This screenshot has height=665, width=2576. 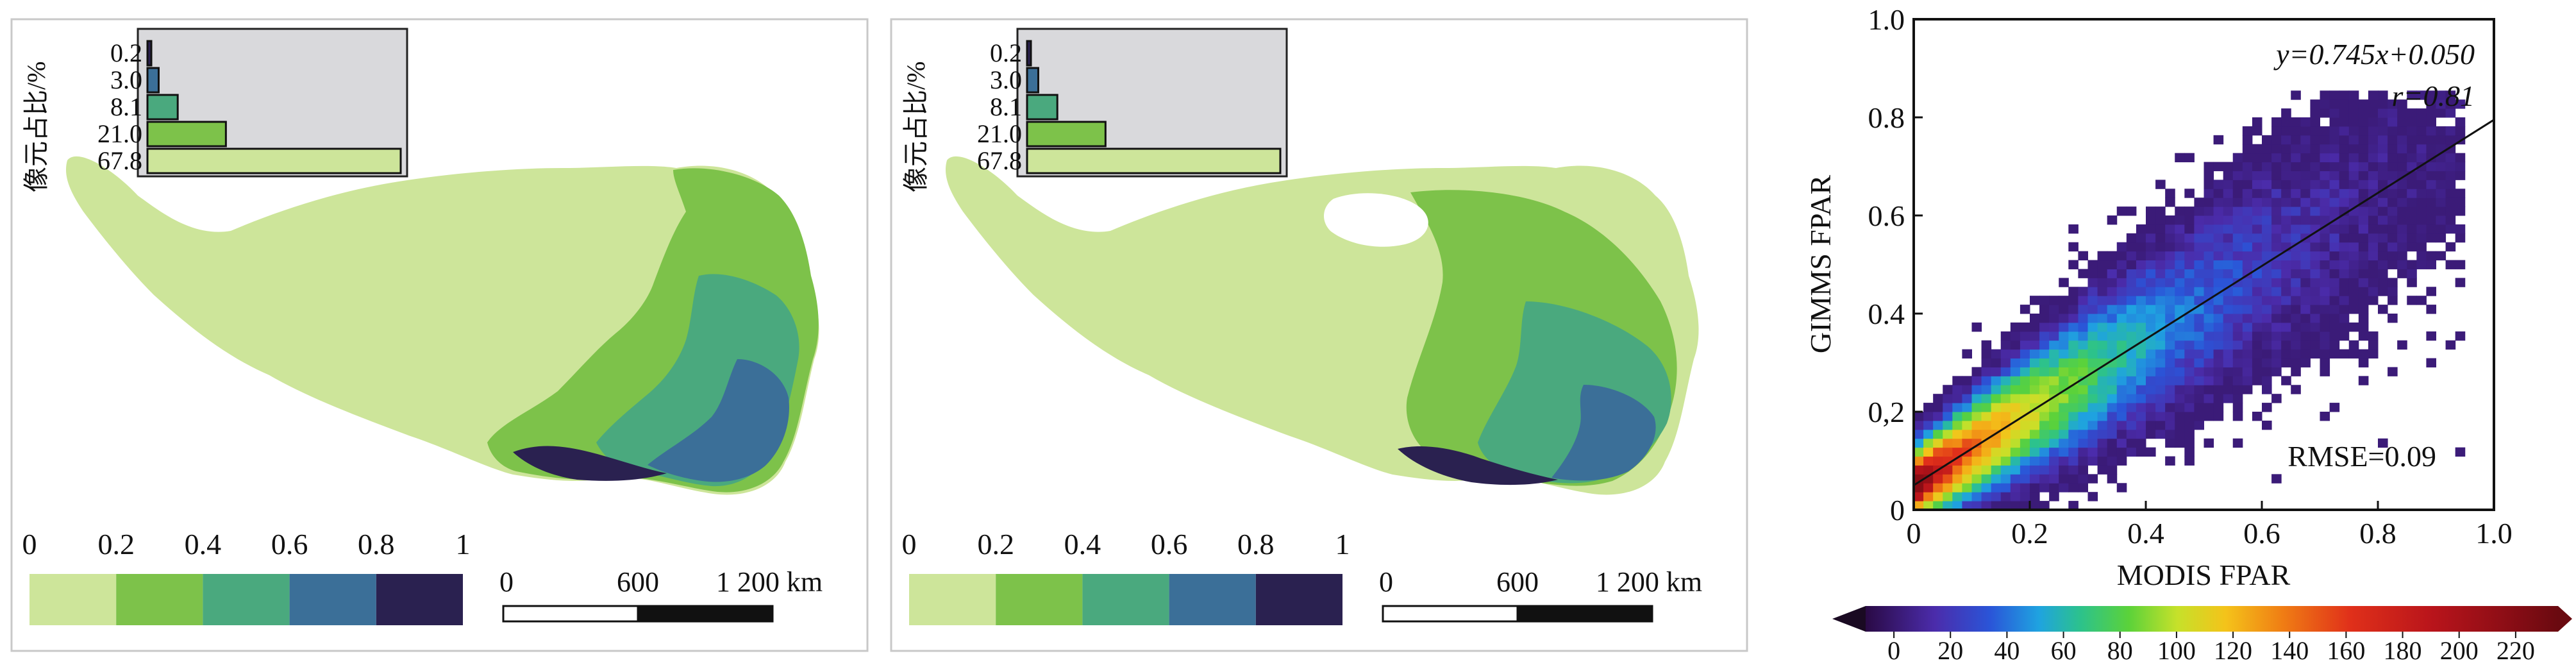 I want to click on scale-bar-white, so click(x=570, y=614).